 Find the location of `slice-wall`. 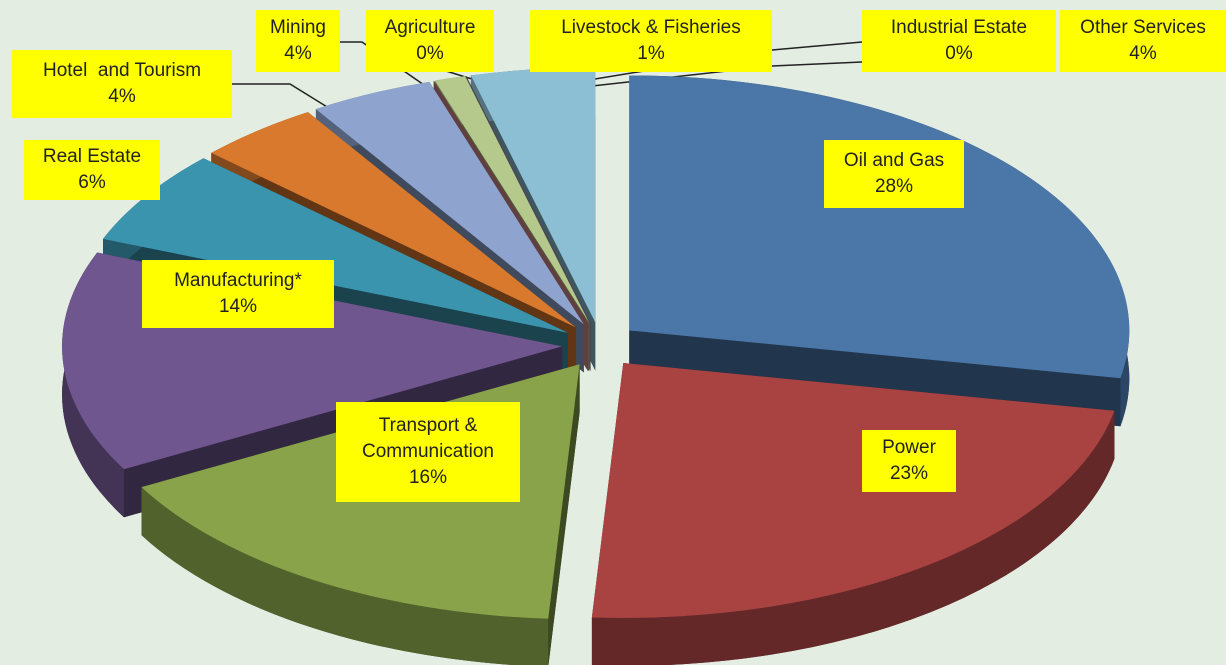

slice-wall is located at coordinates (345, 576).